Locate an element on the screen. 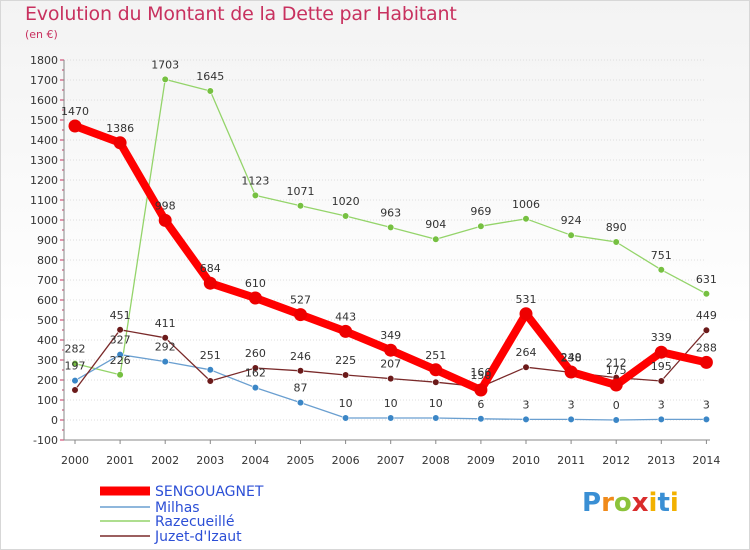 The image size is (750, 550). data-label: 3 is located at coordinates (706, 404).